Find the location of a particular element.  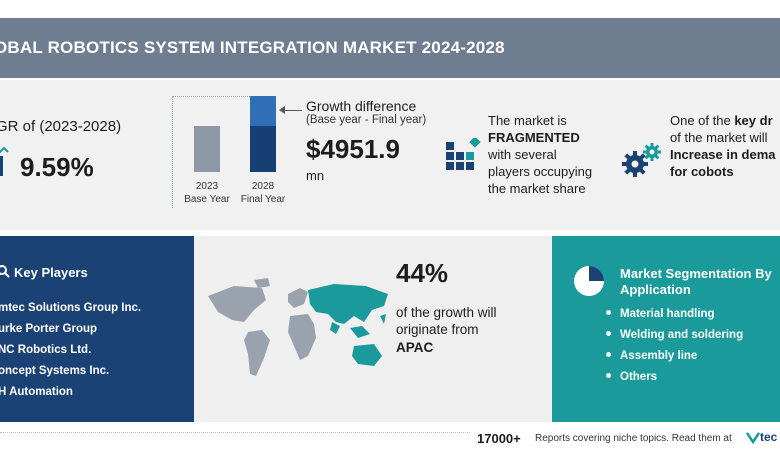

bar-year: 2023 is located at coordinates (207, 186).